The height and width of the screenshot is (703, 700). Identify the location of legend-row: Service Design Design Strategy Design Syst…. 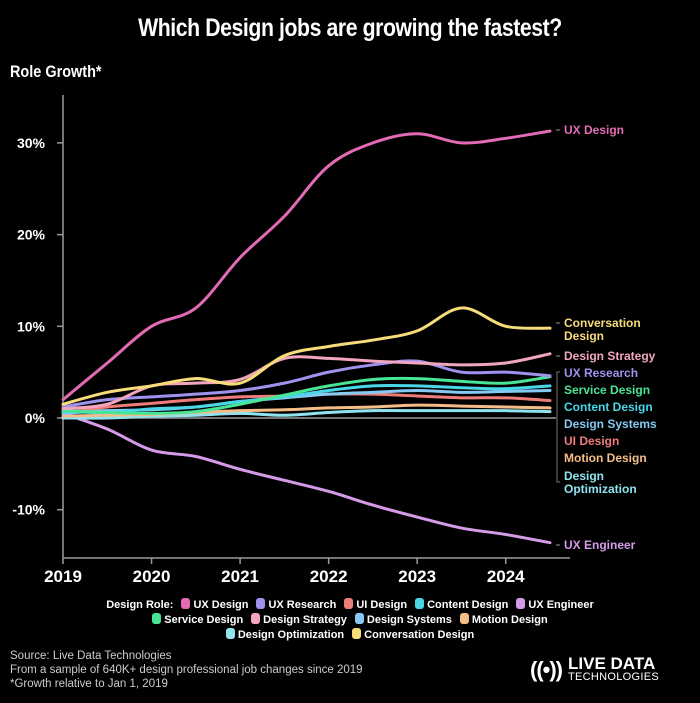
(350, 620).